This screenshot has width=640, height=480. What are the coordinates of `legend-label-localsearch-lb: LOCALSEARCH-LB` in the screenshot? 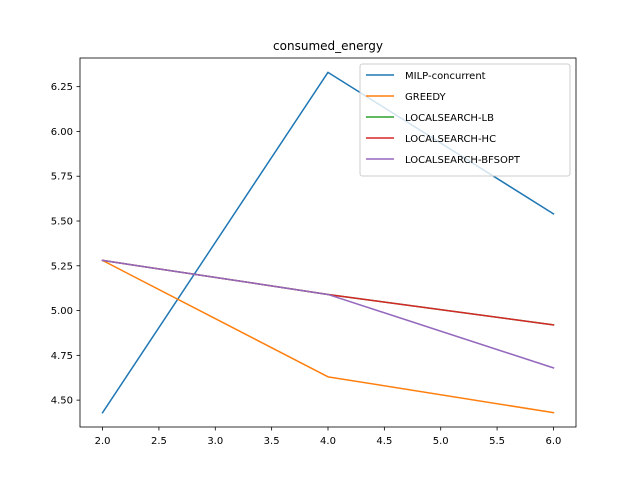 It's located at (449, 118).